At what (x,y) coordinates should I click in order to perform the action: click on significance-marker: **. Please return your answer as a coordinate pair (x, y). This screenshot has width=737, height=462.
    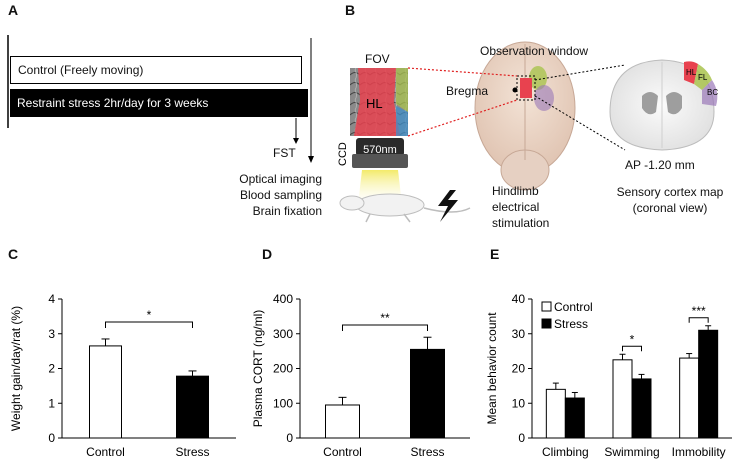
    Looking at the image, I should click on (385, 318).